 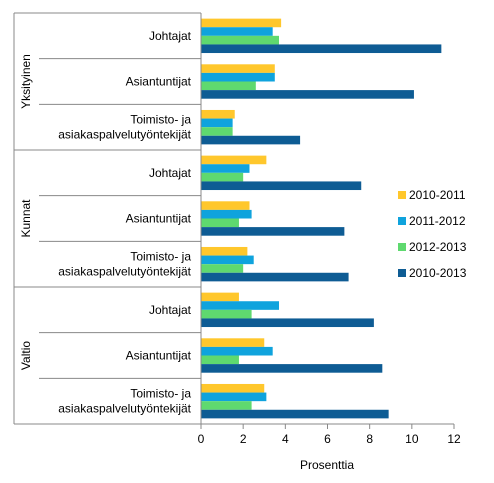 I want to click on x-tick-label-3: 6, so click(x=327, y=439).